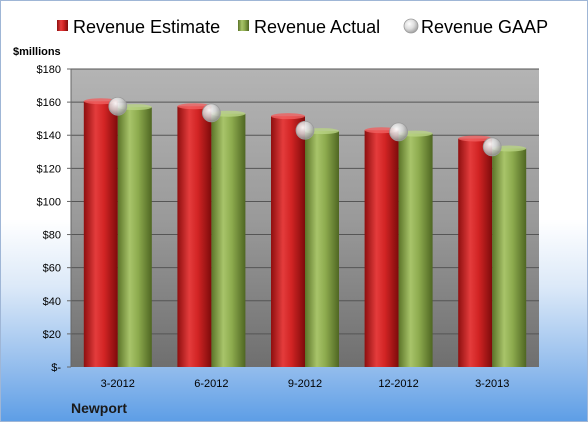 The image size is (588, 422). What do you see at coordinates (317, 27) in the screenshot?
I see `legend-label: Revenue Actual` at bounding box center [317, 27].